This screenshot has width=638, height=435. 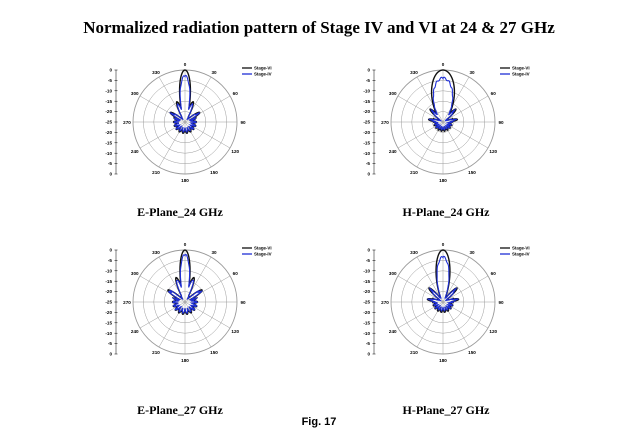 I want to click on caption-h-plane-27: H-Plane_27 GHz, so click(x=446, y=410).